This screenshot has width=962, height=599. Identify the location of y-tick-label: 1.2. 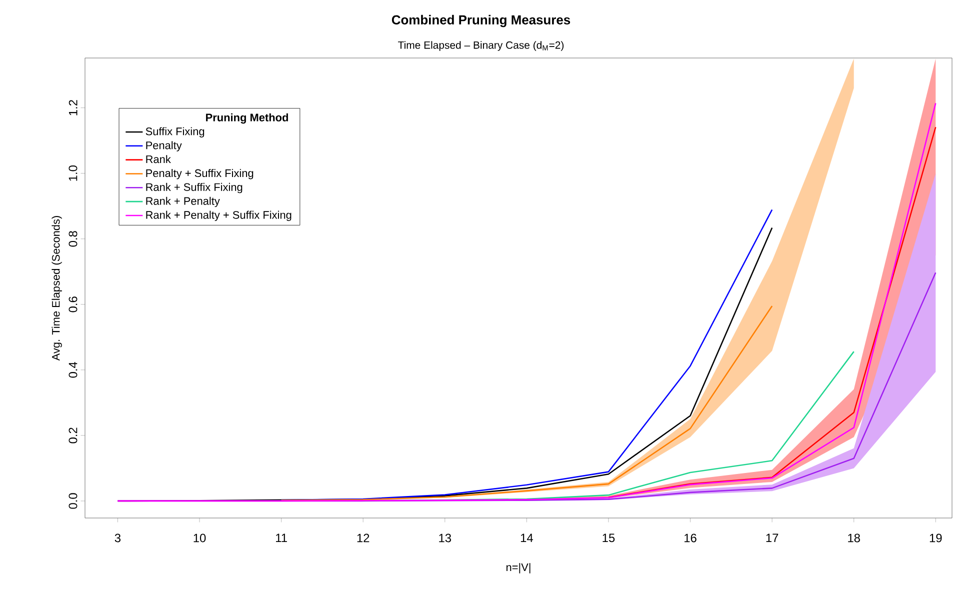
(73, 108).